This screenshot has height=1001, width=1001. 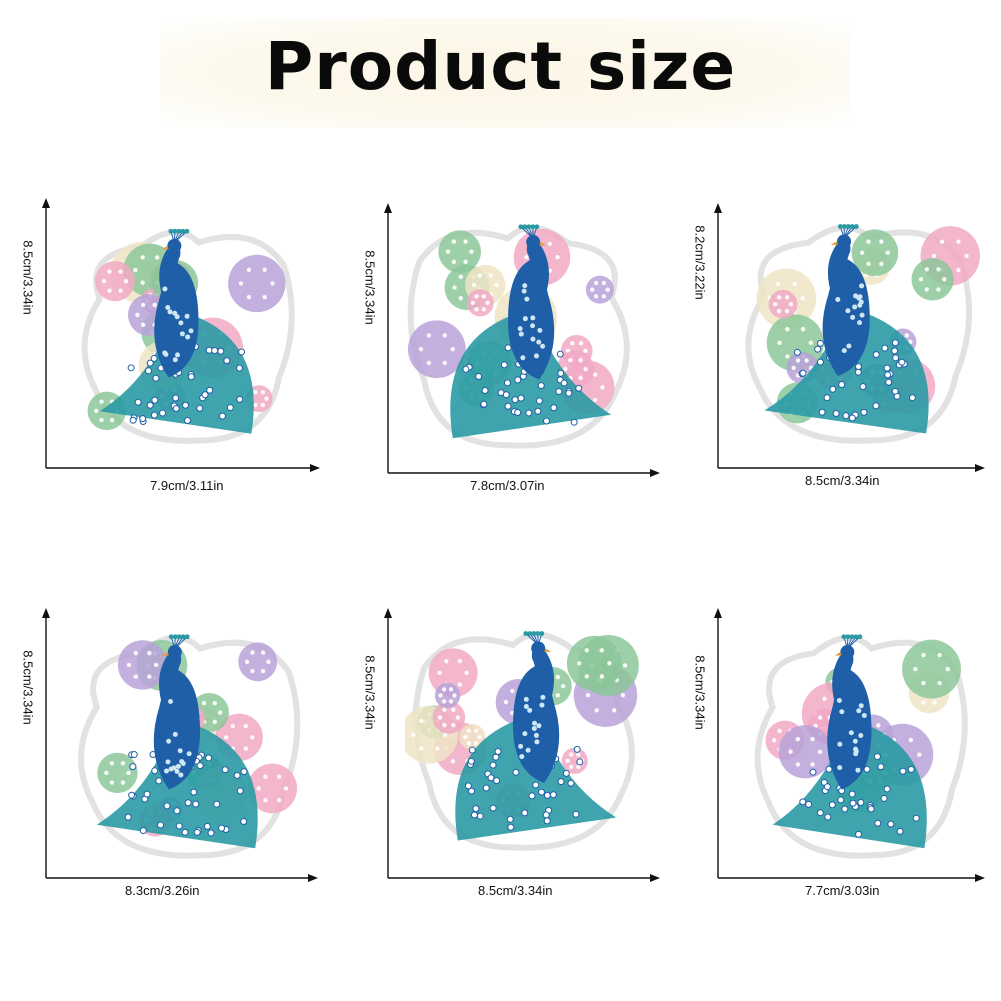 What do you see at coordinates (507, 485) in the screenshot?
I see `width-label: 7.8cm/3.07in` at bounding box center [507, 485].